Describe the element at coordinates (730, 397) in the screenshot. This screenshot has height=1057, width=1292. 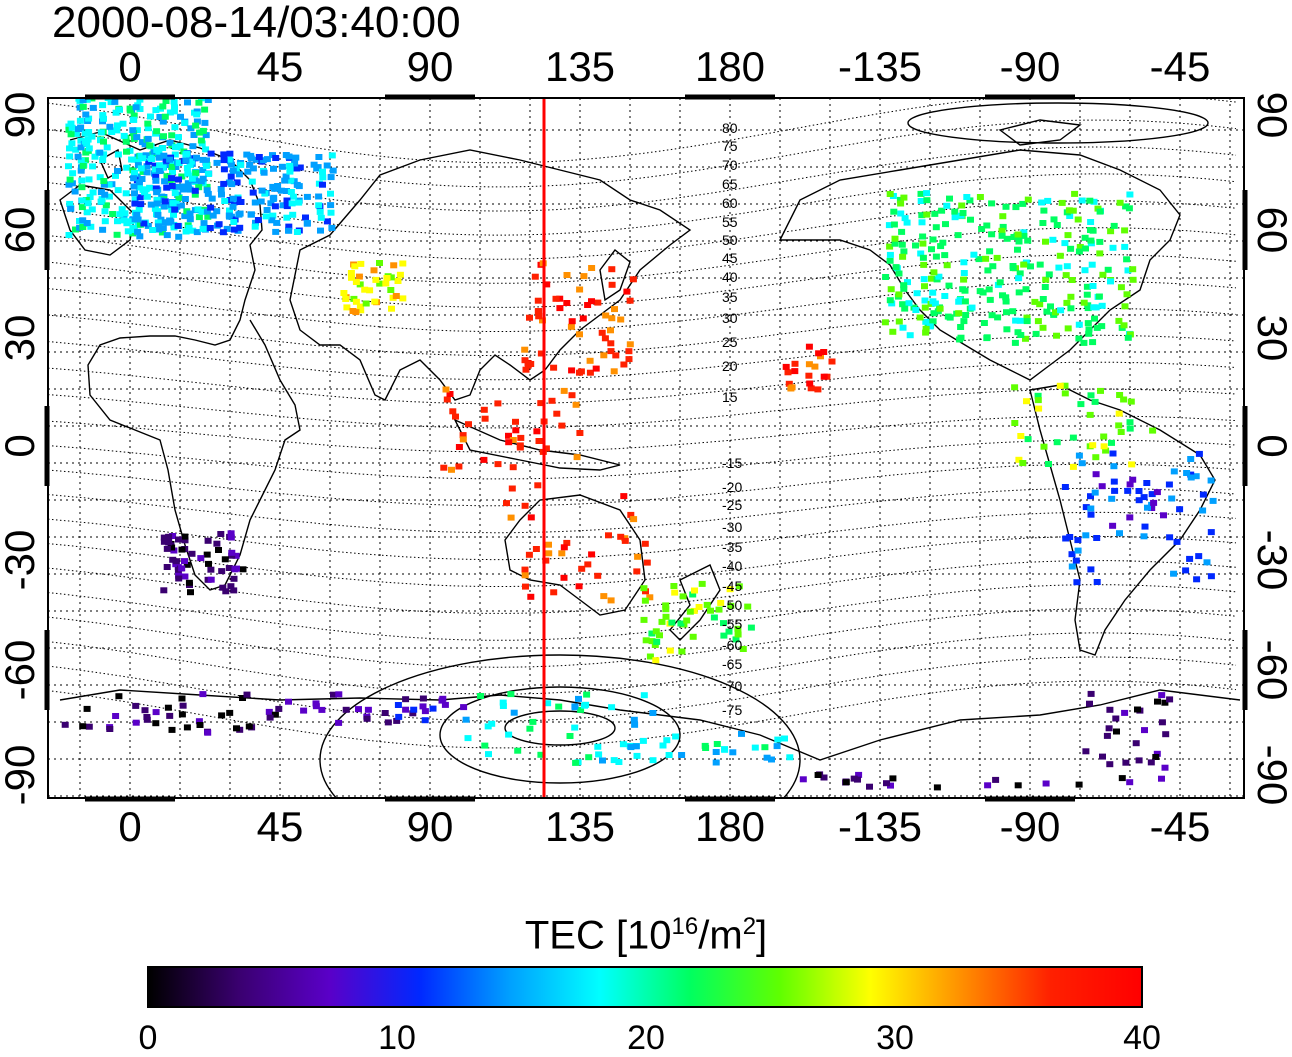
I see `contour-label: 15` at that location.